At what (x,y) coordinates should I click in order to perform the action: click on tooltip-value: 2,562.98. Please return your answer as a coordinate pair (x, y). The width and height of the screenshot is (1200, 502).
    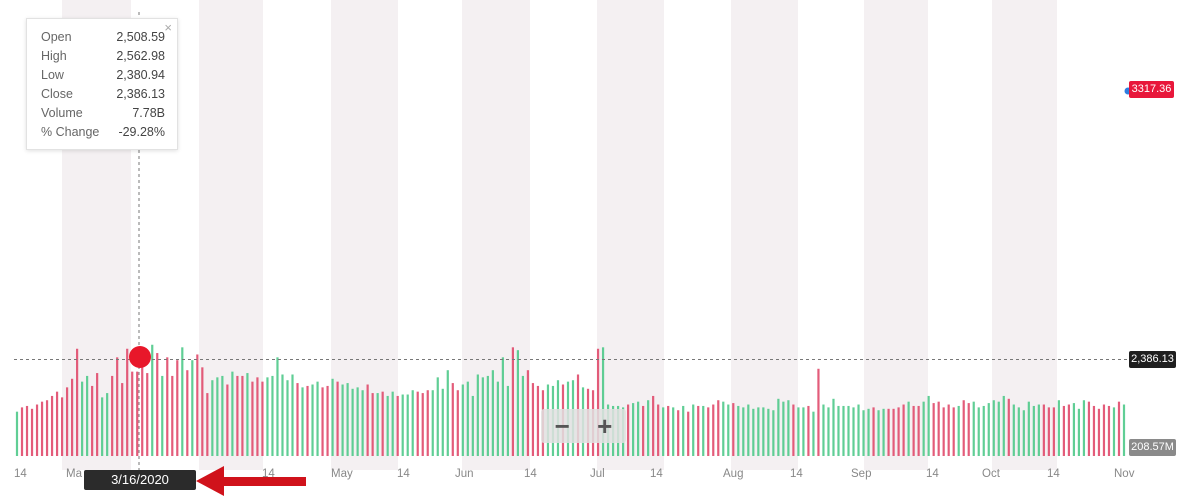
    Looking at the image, I should click on (140, 56).